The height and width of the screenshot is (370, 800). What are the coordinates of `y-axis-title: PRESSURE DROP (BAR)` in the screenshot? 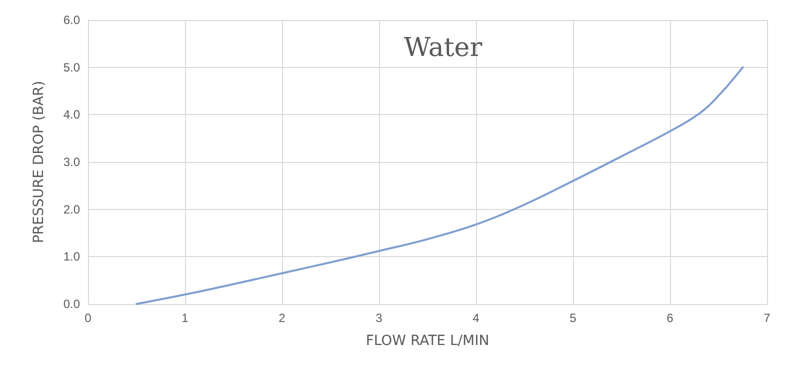 It's located at (39, 162).